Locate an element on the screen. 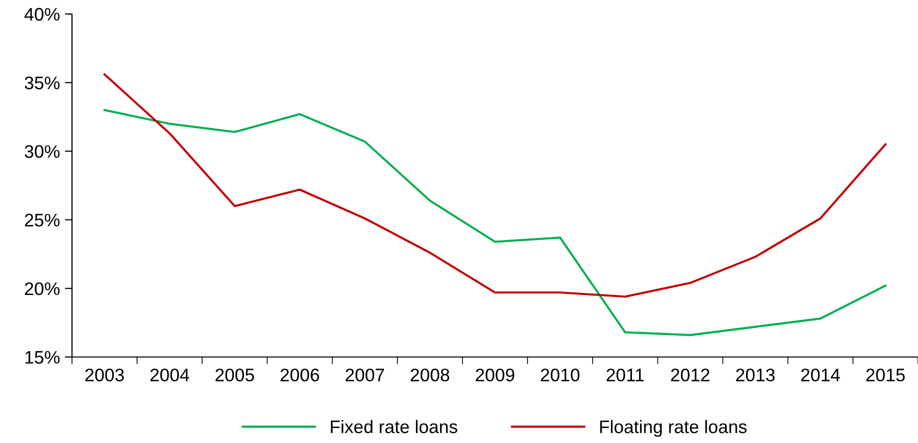  x-tick-label: 2004 is located at coordinates (170, 375).